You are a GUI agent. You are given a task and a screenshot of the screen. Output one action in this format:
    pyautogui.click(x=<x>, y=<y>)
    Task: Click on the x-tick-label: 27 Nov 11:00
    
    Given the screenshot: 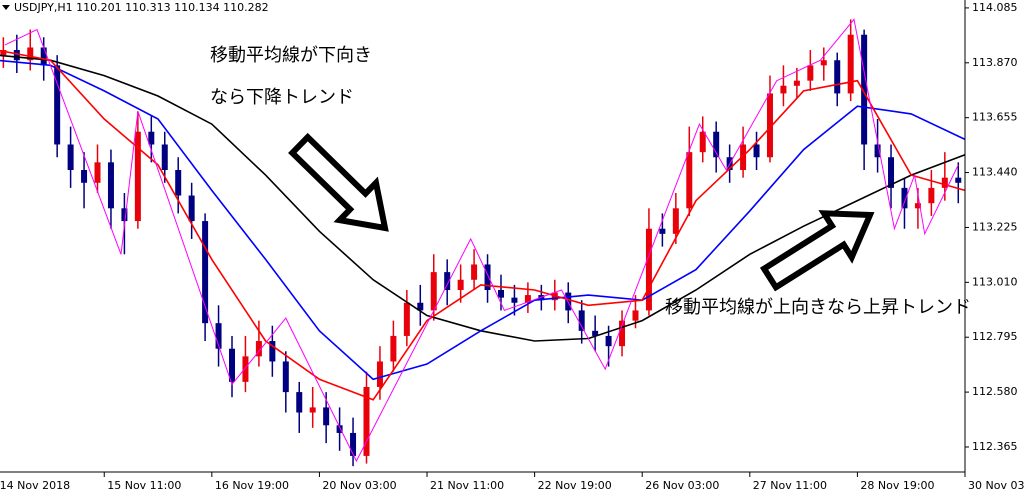 What is the action you would take?
    pyautogui.click(x=790, y=485)
    